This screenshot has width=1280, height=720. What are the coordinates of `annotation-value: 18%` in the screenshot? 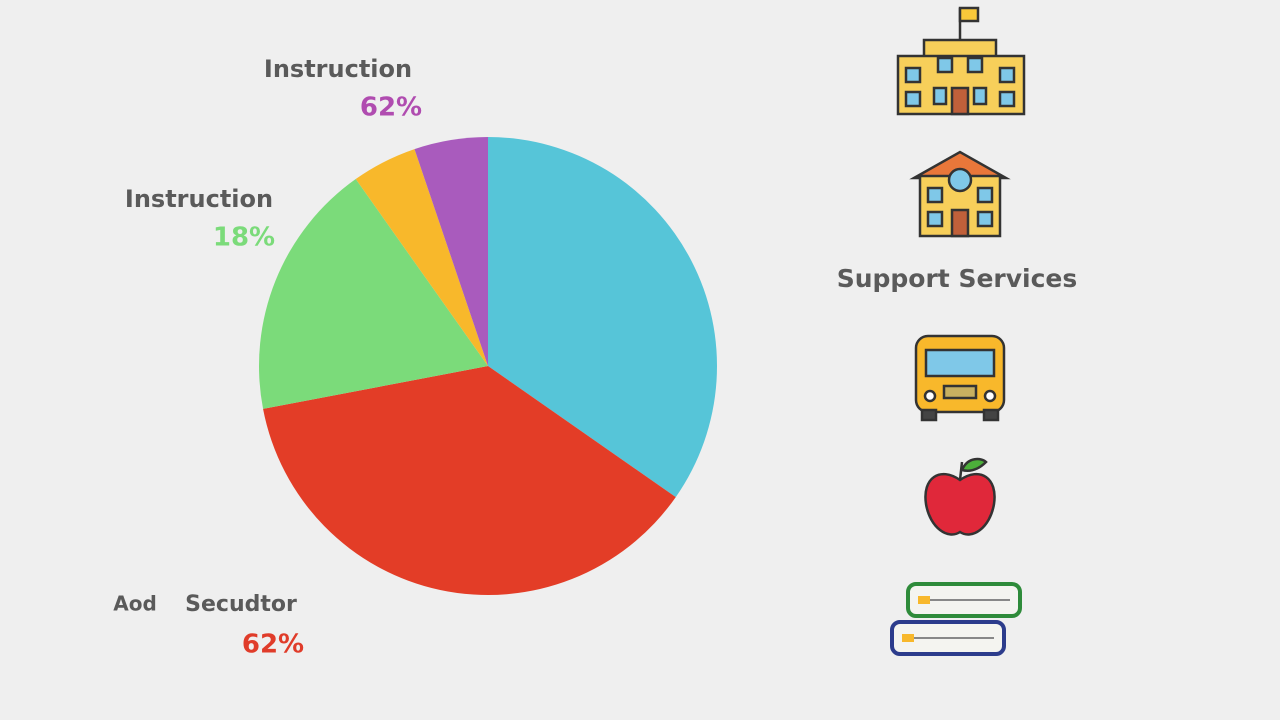 It's located at (244, 238).